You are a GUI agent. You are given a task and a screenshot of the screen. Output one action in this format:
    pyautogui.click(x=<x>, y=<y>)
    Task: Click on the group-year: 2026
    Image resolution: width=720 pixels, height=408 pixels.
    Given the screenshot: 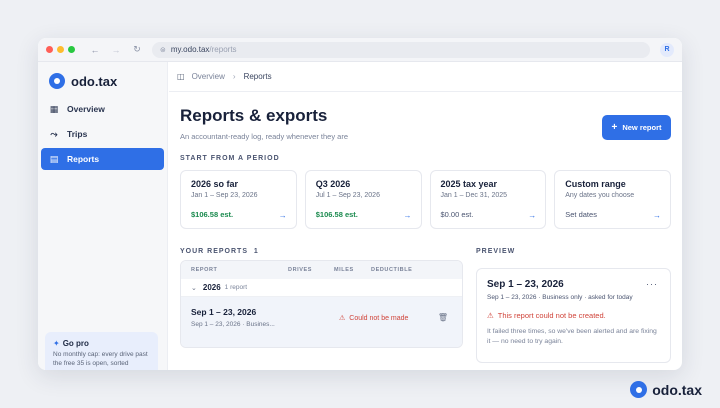 What is the action you would take?
    pyautogui.click(x=211, y=287)
    